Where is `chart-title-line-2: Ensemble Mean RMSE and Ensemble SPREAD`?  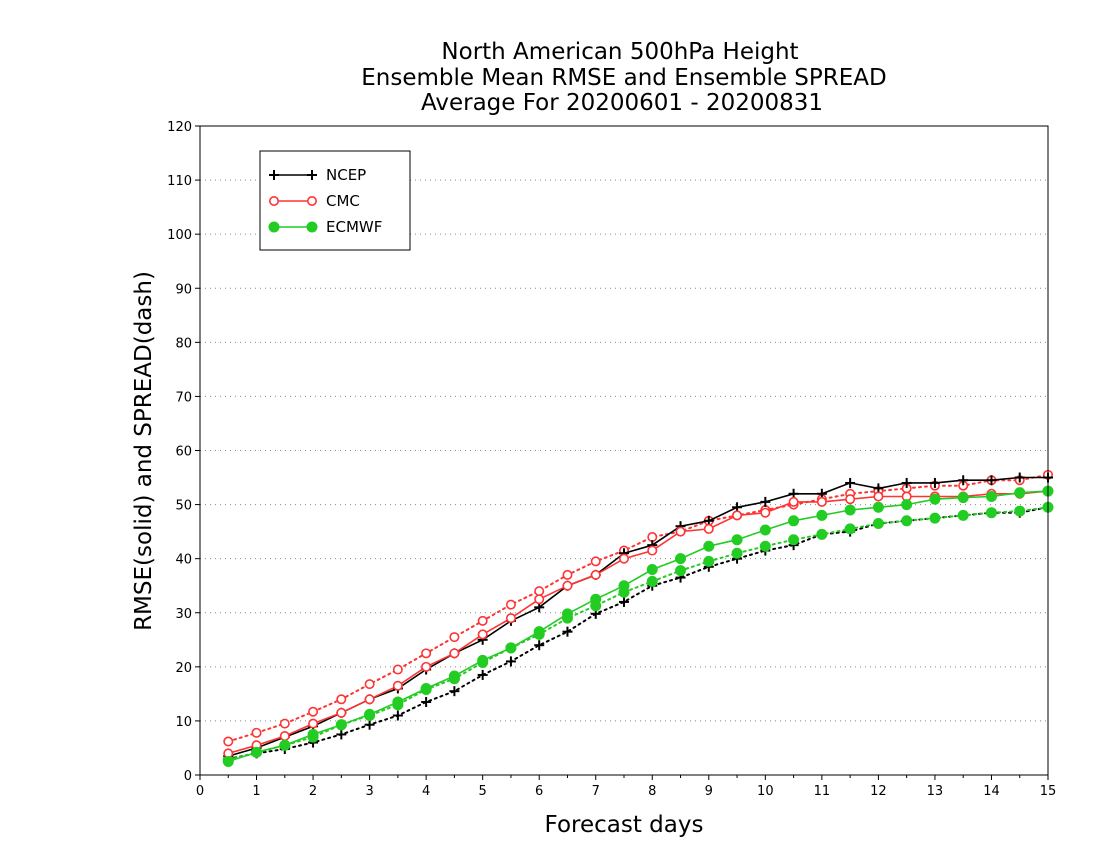 chart-title-line-2: Ensemble Mean RMSE and Ensemble SPREAD is located at coordinates (623, 78).